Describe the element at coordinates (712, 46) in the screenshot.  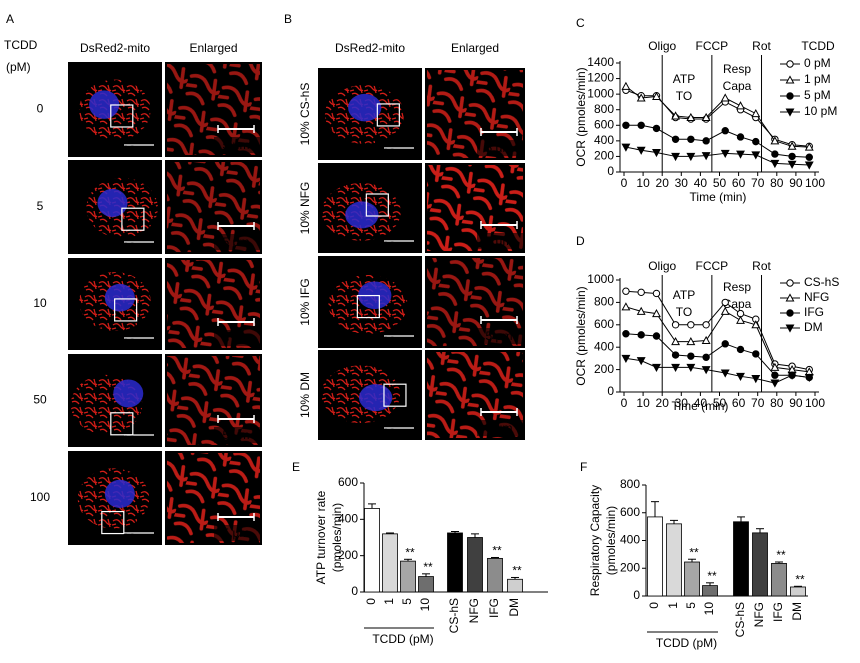
I see `event-label: FCCP` at that location.